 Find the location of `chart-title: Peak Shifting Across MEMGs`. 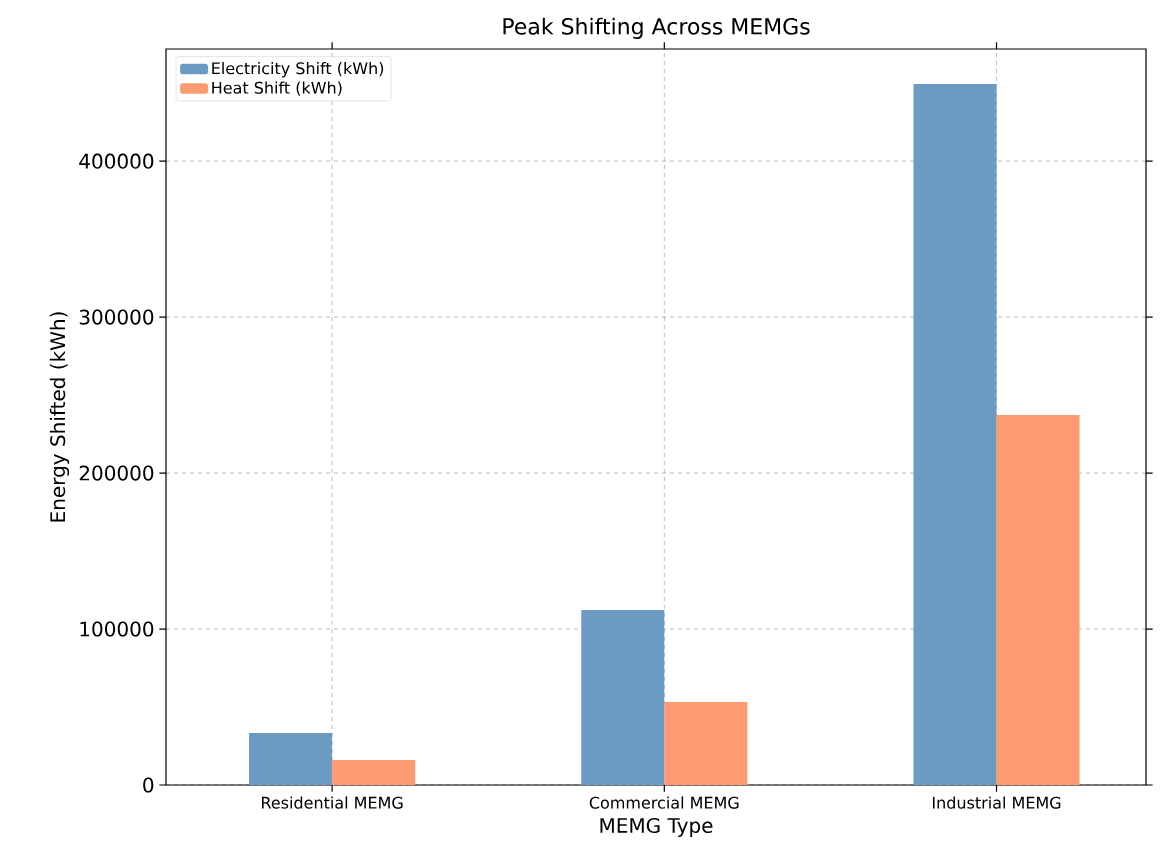

chart-title: Peak Shifting Across MEMGs is located at coordinates (656, 28).